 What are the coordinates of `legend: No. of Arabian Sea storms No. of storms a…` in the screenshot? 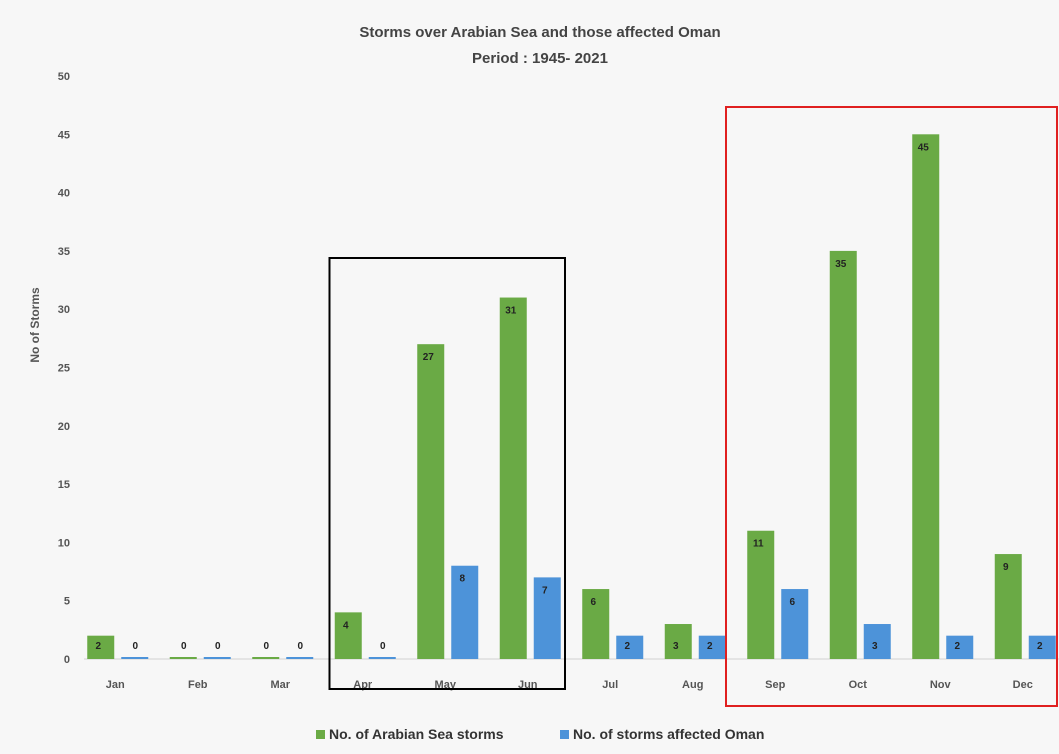 It's located at (540, 734).